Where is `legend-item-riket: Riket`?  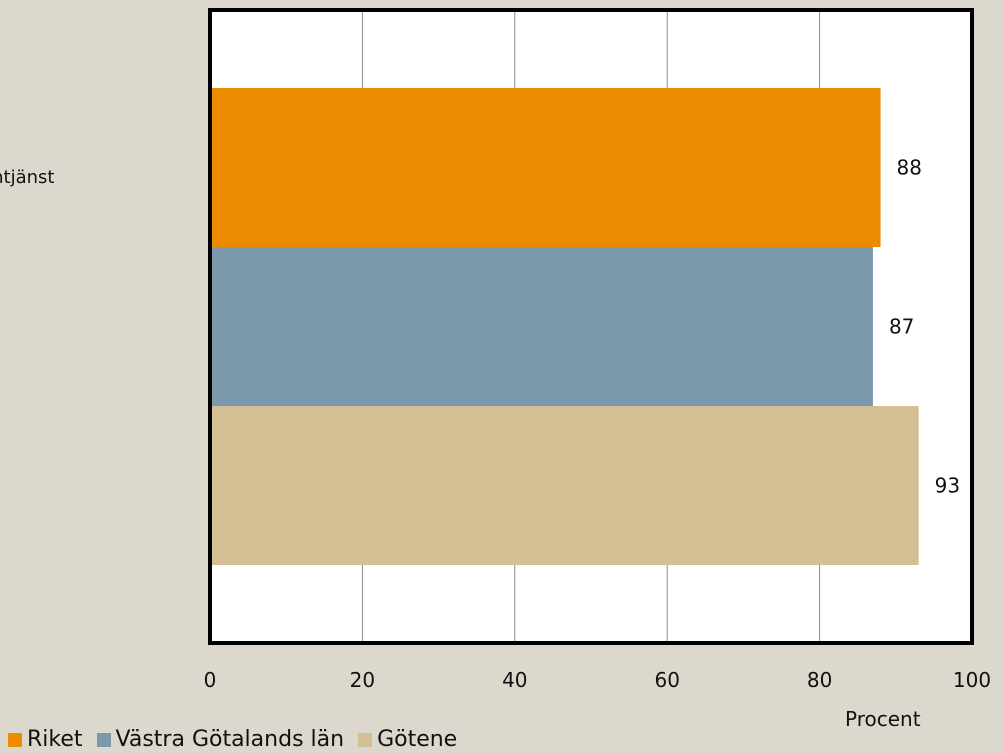 legend-item-riket: Riket is located at coordinates (45, 739).